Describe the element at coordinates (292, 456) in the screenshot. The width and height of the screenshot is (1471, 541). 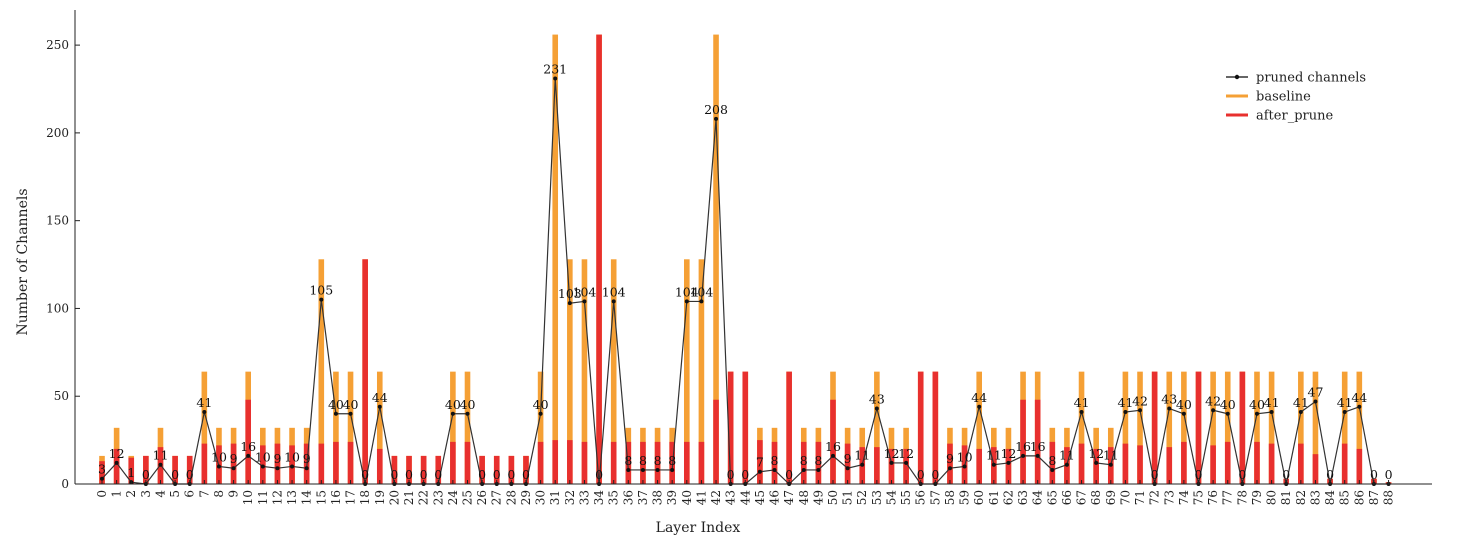
I see `data-label: 10` at that location.